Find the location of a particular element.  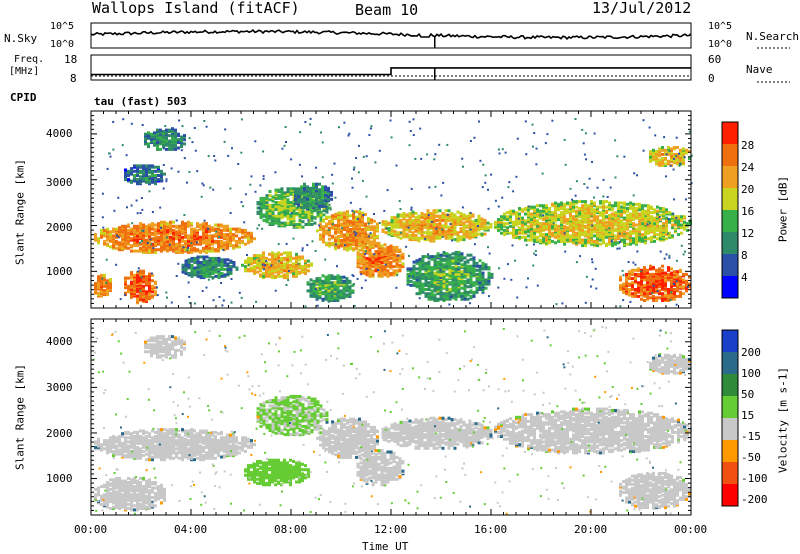

velocity-y-tick-1000: 1000 is located at coordinates (59, 478).